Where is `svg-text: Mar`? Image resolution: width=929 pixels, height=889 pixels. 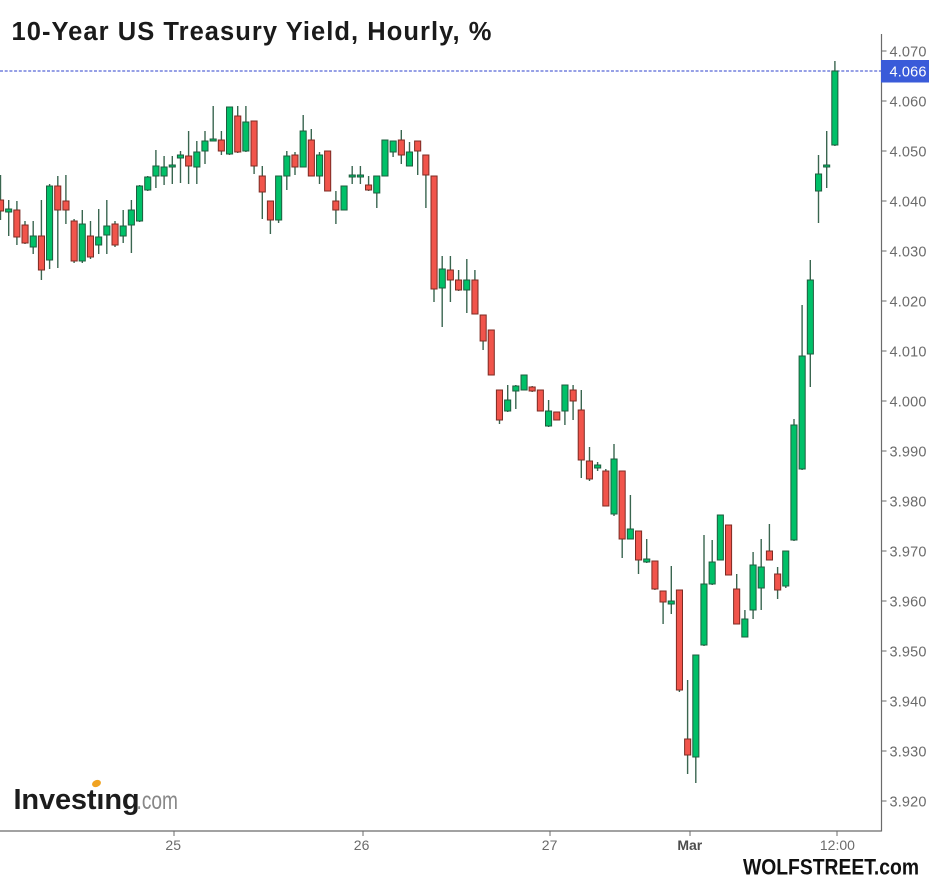
svg-text: Mar is located at coordinates (689, 845).